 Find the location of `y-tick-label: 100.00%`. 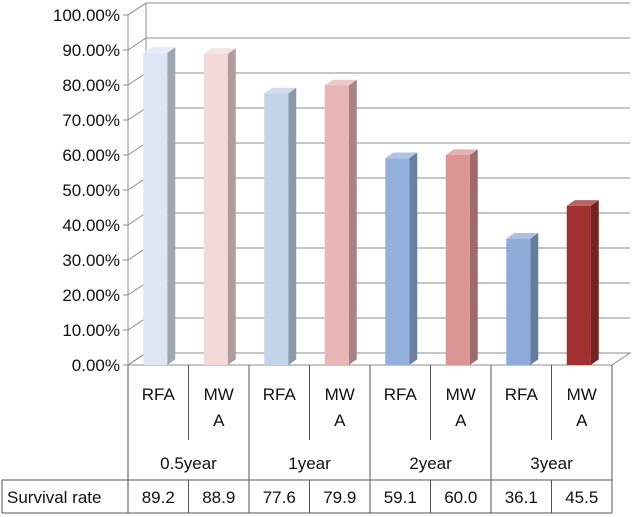

y-tick-label: 100.00% is located at coordinates (86, 15).